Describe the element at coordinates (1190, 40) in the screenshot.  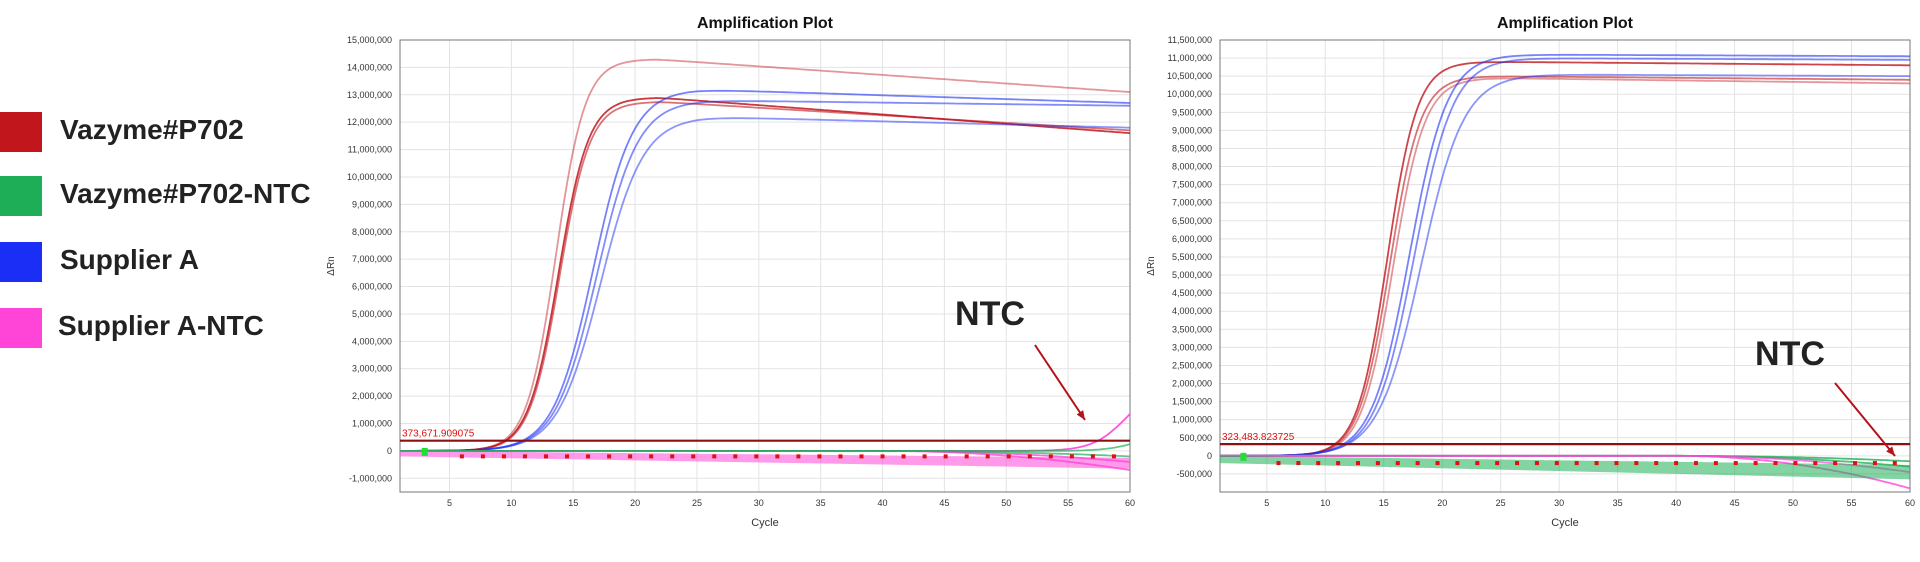
I see `y-tick-label: 11,500,000` at that location.